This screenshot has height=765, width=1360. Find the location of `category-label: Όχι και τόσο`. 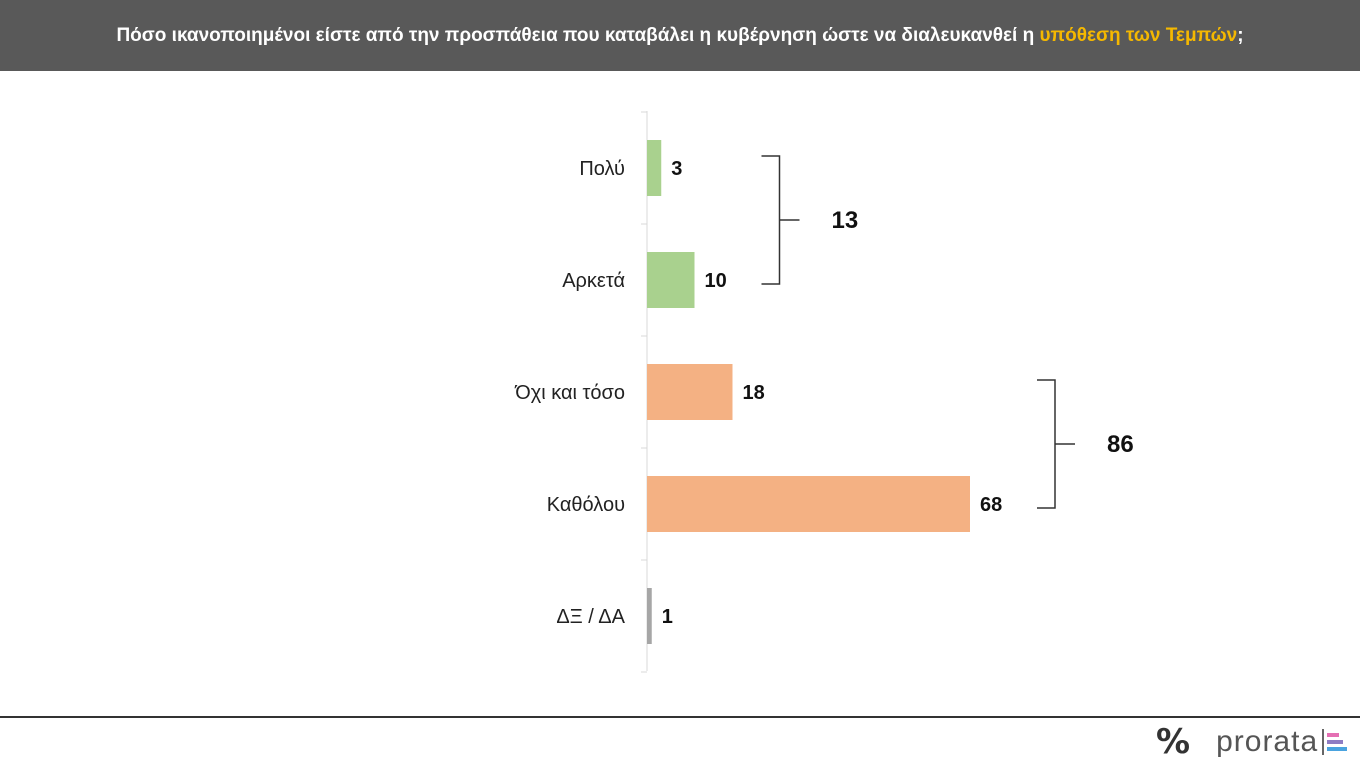

category-label: Όχι και τόσο is located at coordinates (569, 393).